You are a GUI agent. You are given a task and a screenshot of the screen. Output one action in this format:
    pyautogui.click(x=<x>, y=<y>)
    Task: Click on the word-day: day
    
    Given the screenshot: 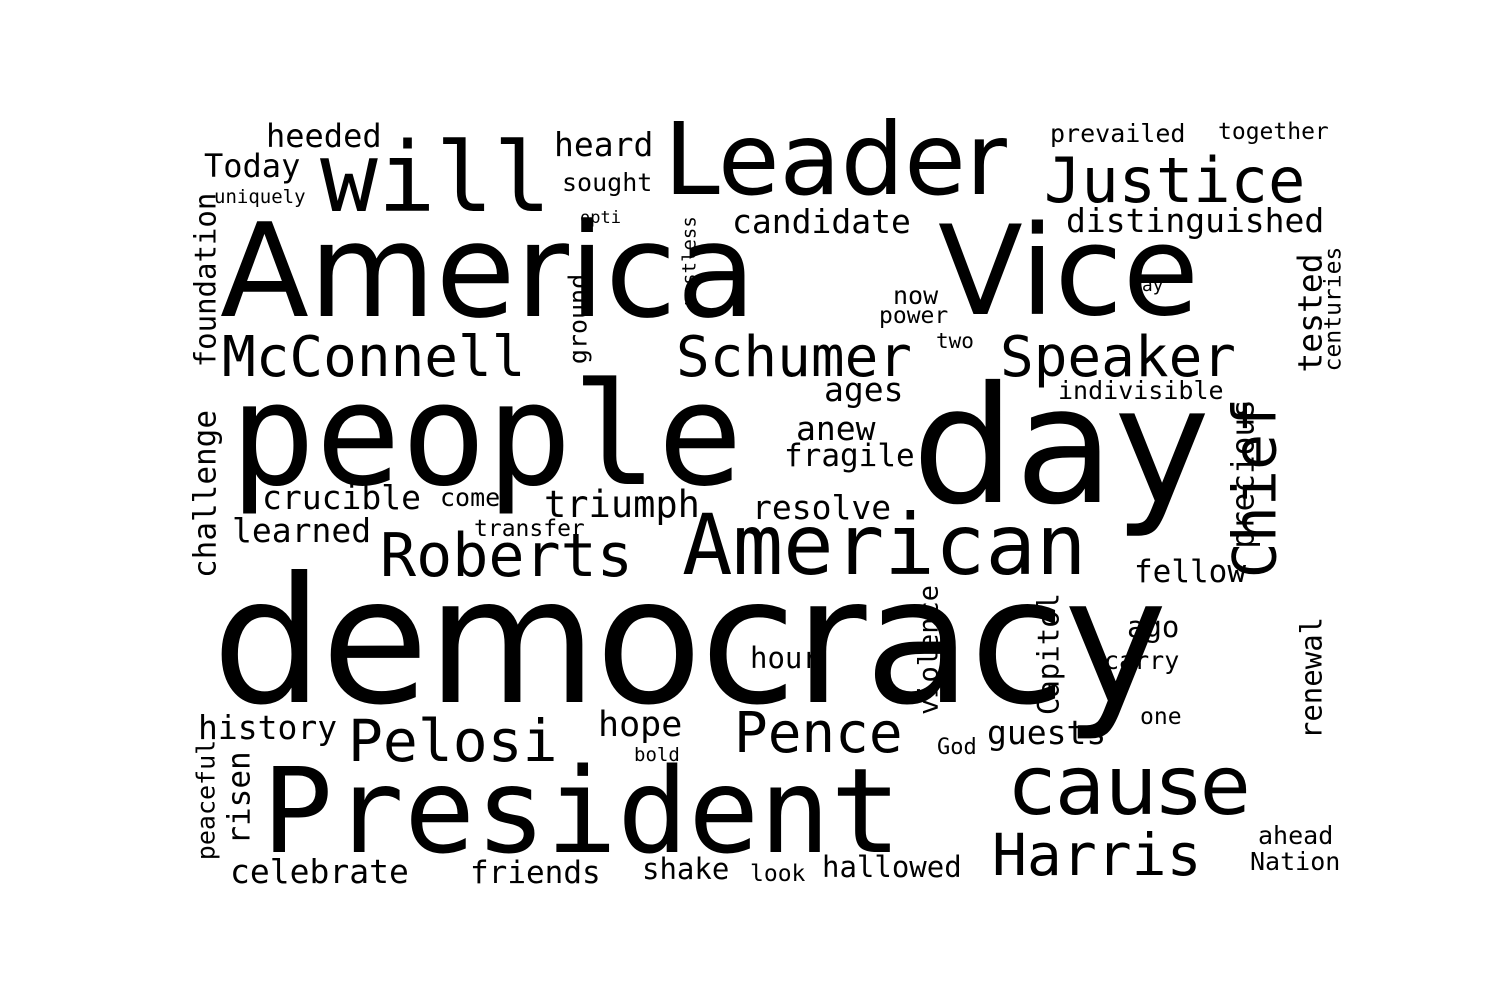 What is the action you would take?
    pyautogui.click(x=1061, y=447)
    